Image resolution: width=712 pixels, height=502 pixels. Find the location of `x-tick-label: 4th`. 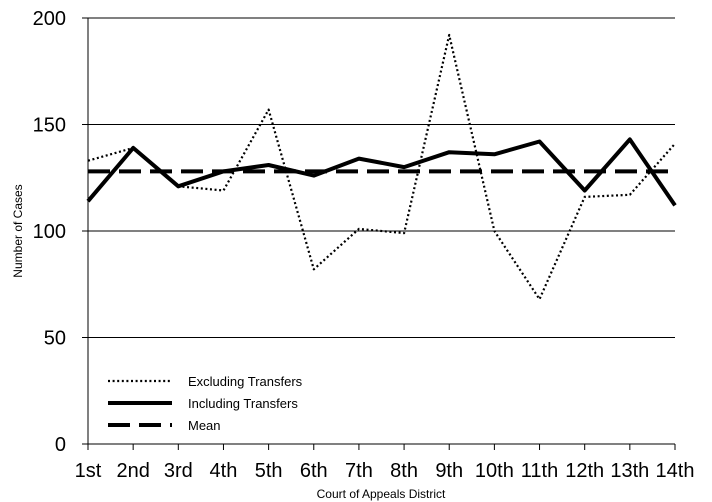

x-tick-label: 4th is located at coordinates (224, 471).